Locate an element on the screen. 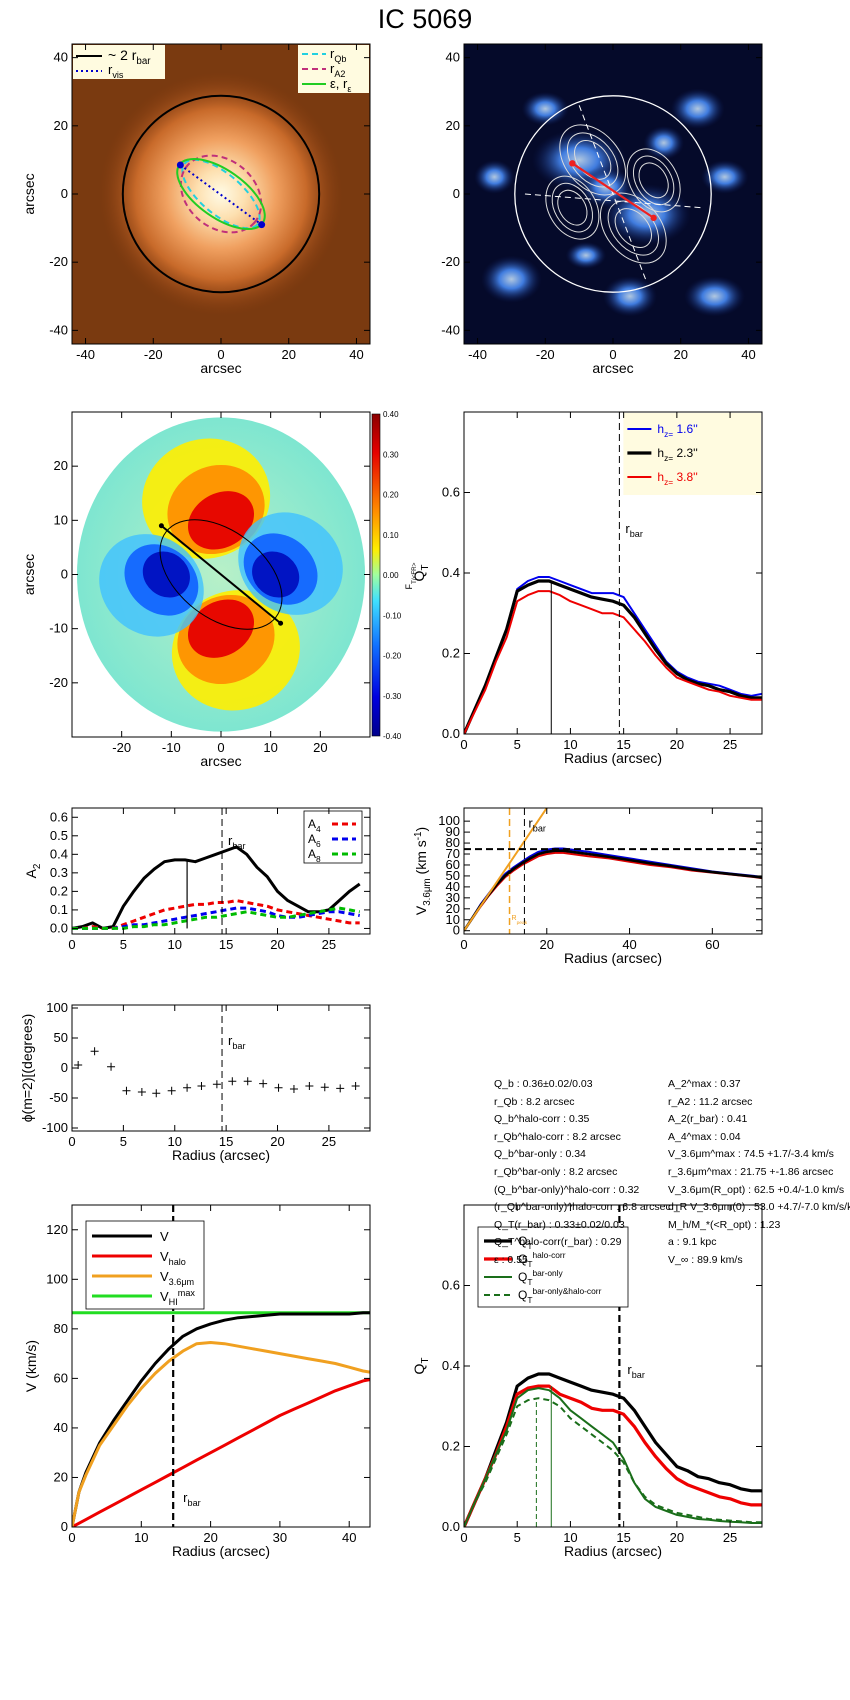 Image resolution: width=850 pixels, height=1700 pixels. x-tick-label: 15 is located at coordinates (623, 1537).